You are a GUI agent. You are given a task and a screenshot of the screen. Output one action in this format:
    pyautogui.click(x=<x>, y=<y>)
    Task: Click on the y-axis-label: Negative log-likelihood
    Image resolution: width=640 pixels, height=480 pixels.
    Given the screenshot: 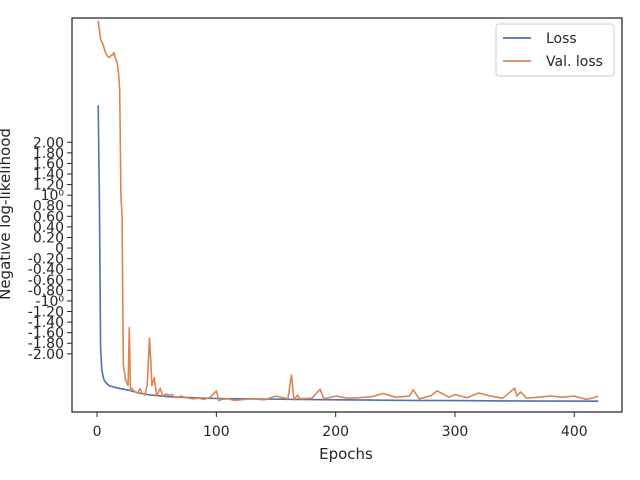 What is the action you would take?
    pyautogui.click(x=7, y=214)
    